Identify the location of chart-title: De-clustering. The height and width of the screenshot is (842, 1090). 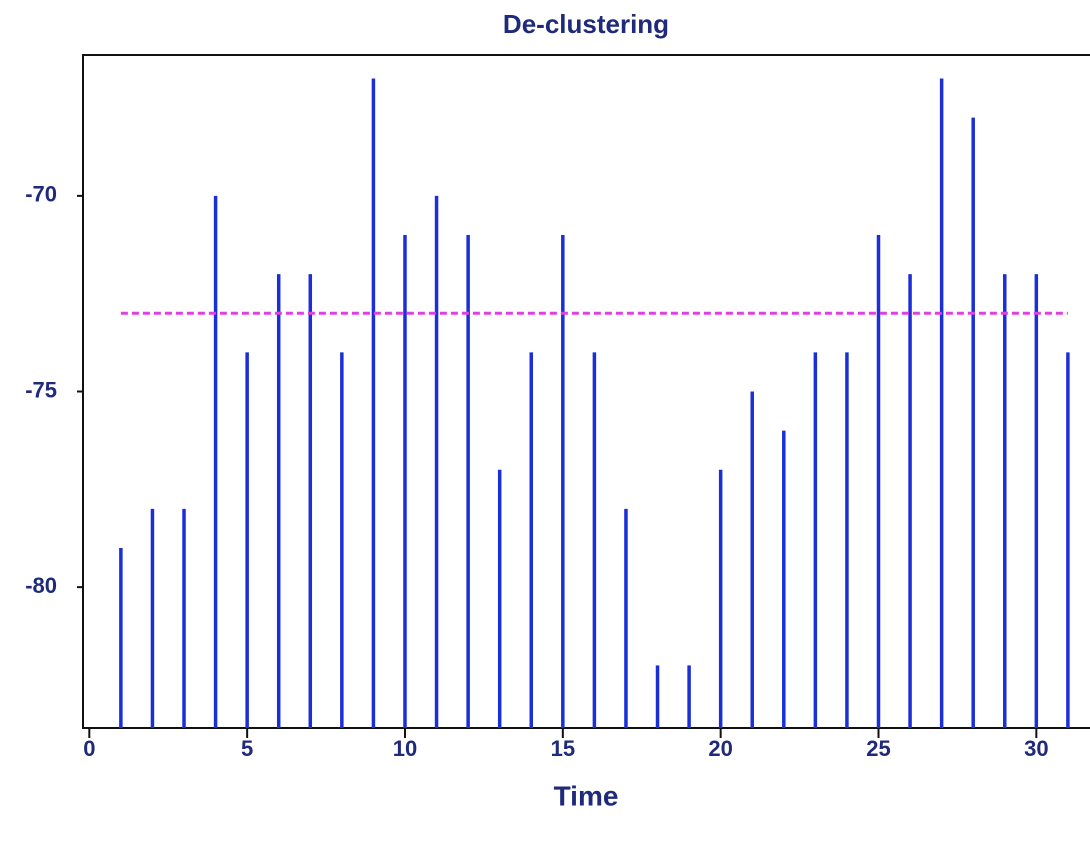
(586, 24).